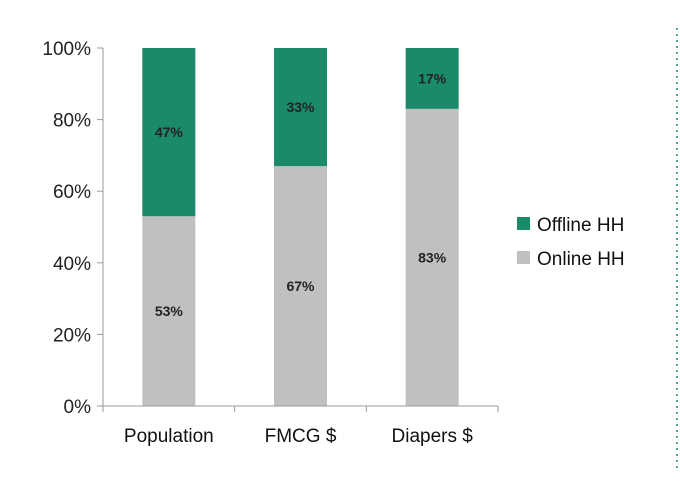 This screenshot has height=485, width=680. What do you see at coordinates (301, 436) in the screenshot?
I see `x-category-label: FMCG $` at bounding box center [301, 436].